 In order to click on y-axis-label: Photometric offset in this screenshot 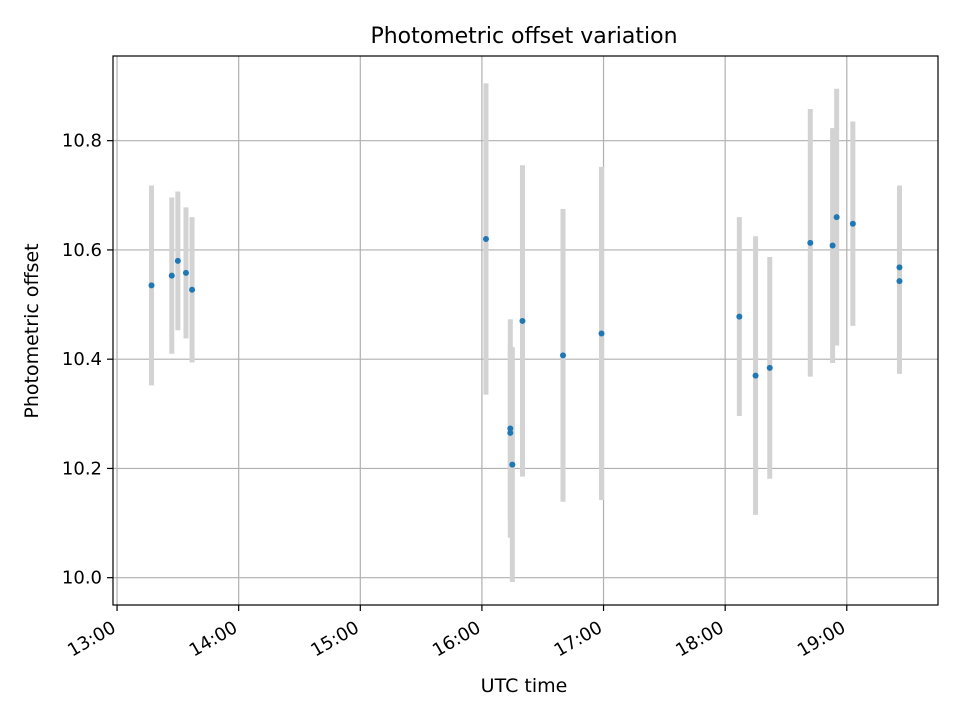, I will do `click(32, 330)`.